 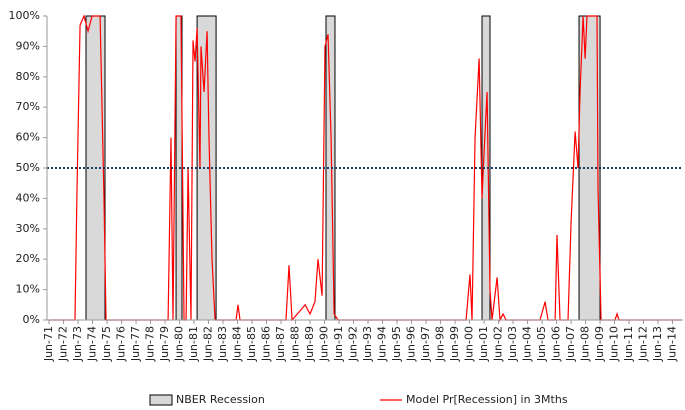 What do you see at coordinates (487, 399) in the screenshot?
I see `legend-label: Model Pr[Recession] in 3Mths` at bounding box center [487, 399].